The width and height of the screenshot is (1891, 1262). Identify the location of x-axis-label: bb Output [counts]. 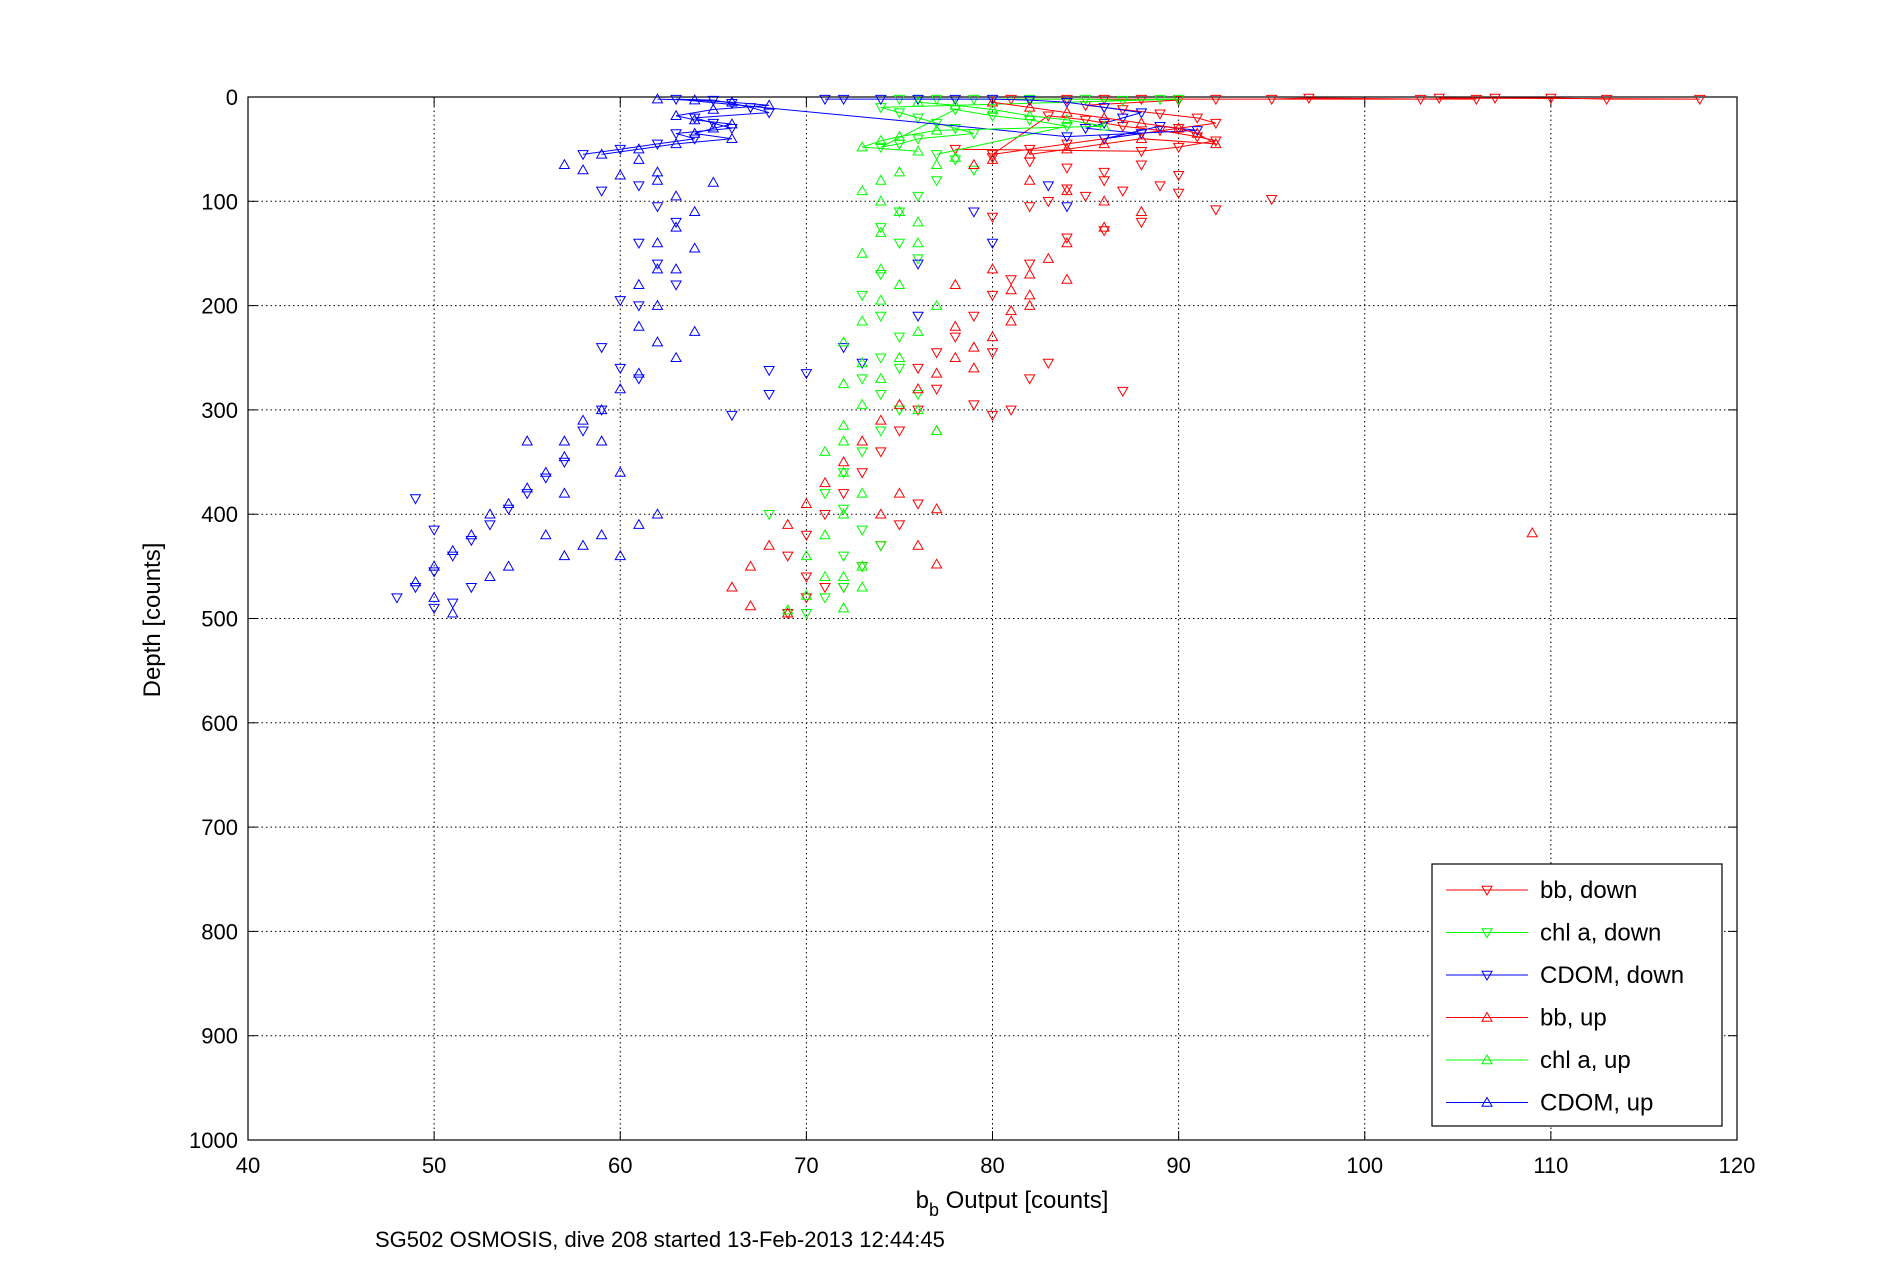
(1012, 1203).